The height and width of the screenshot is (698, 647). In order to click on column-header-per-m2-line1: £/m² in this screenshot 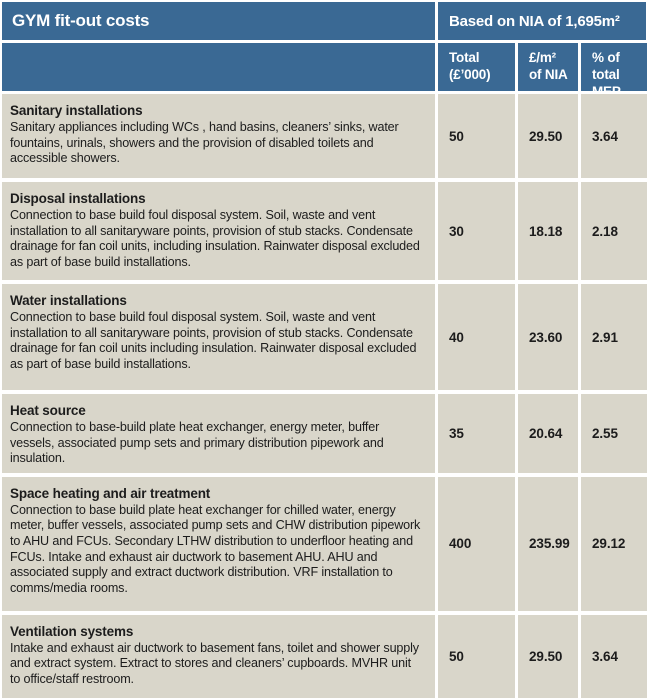, I will do `click(542, 57)`.